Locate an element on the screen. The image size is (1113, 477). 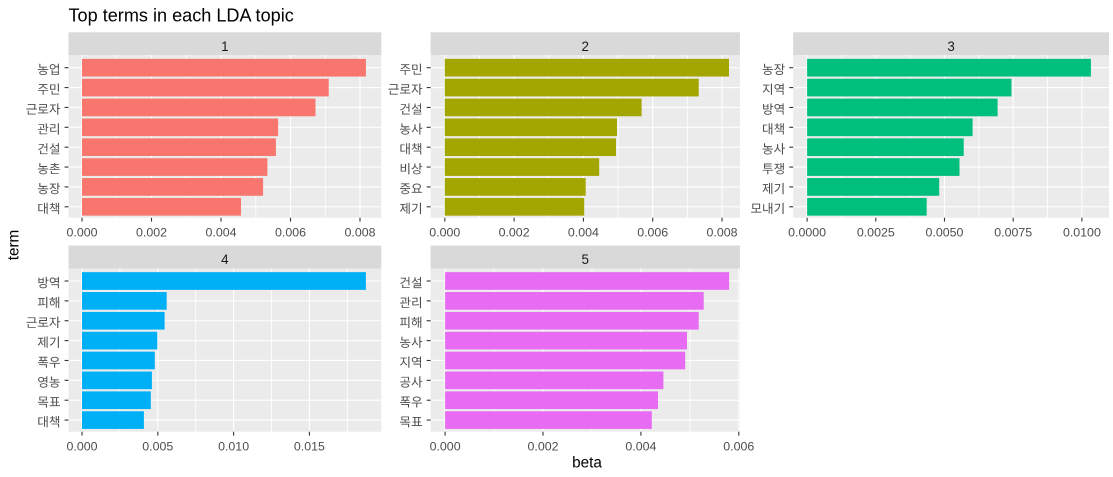
svg-text: 5 is located at coordinates (584, 259).